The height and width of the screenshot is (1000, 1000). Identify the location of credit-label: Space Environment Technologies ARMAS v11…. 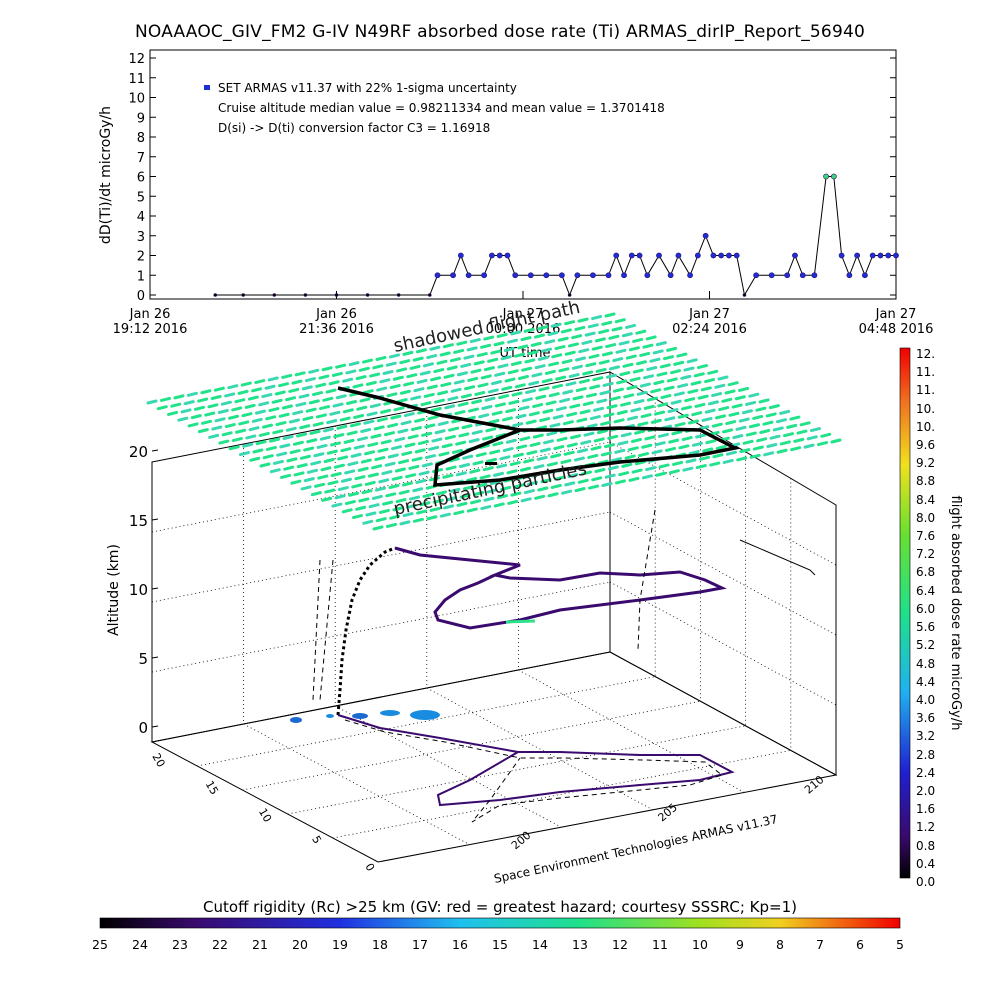
(636, 849).